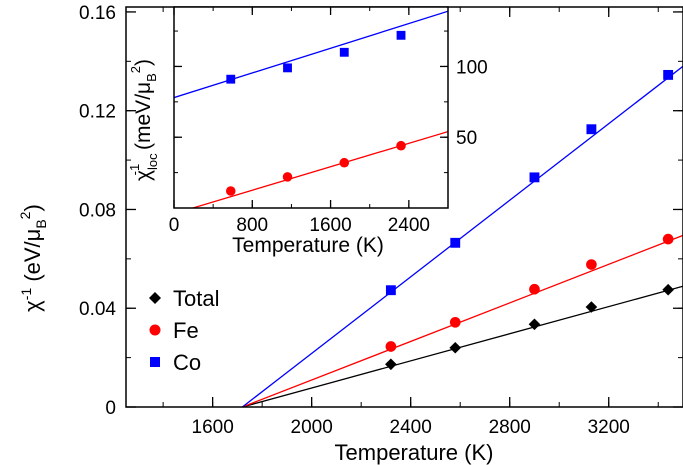 Image resolution: width=683 pixels, height=465 pixels. I want to click on inset-x-axis-label: Temperature (K), so click(308, 245).